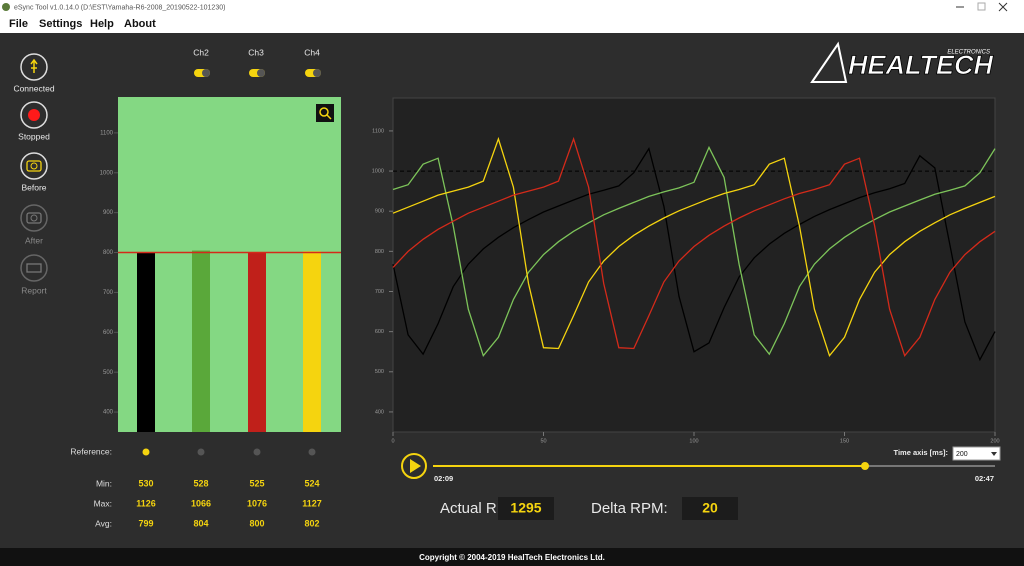  I want to click on x-tick-label: 200, so click(994, 441).